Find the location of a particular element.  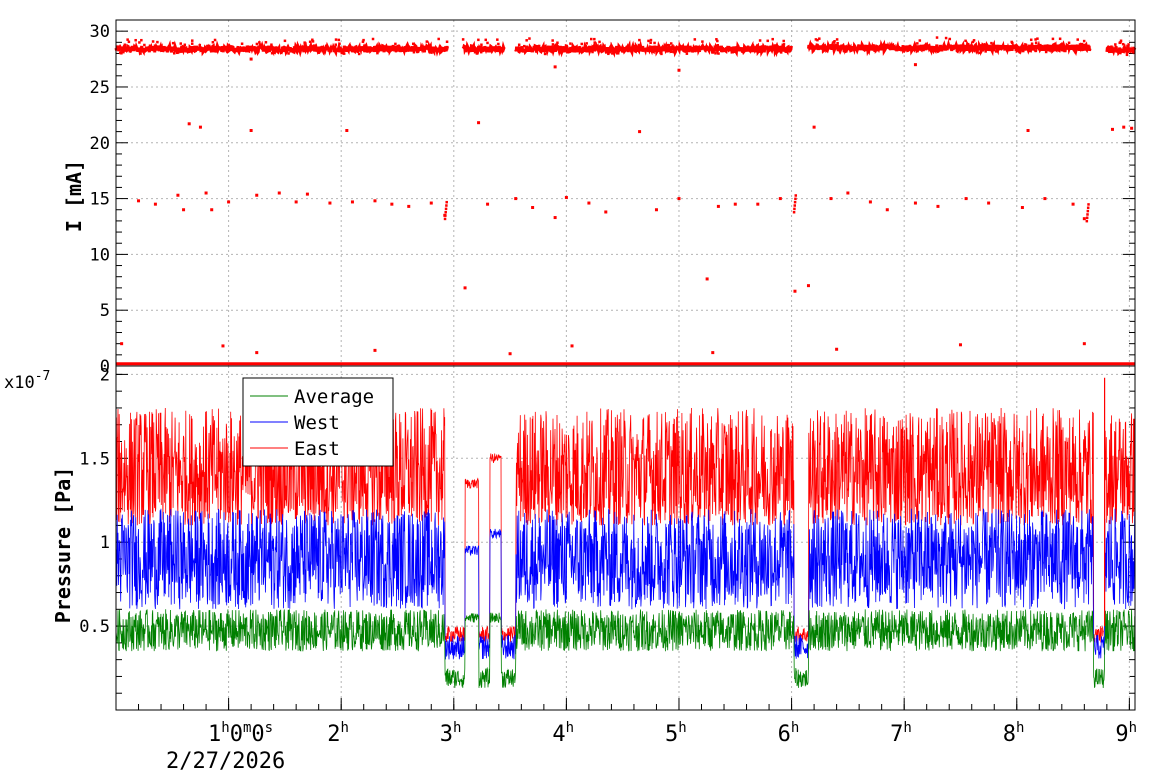

current-tick-label: 25 is located at coordinates (100, 88).